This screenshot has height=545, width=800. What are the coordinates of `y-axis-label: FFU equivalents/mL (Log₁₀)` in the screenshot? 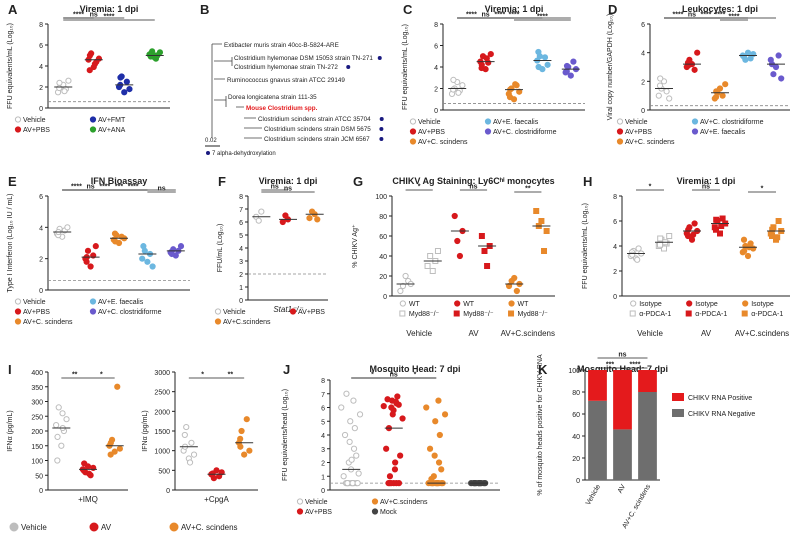 It's located at (585, 246).